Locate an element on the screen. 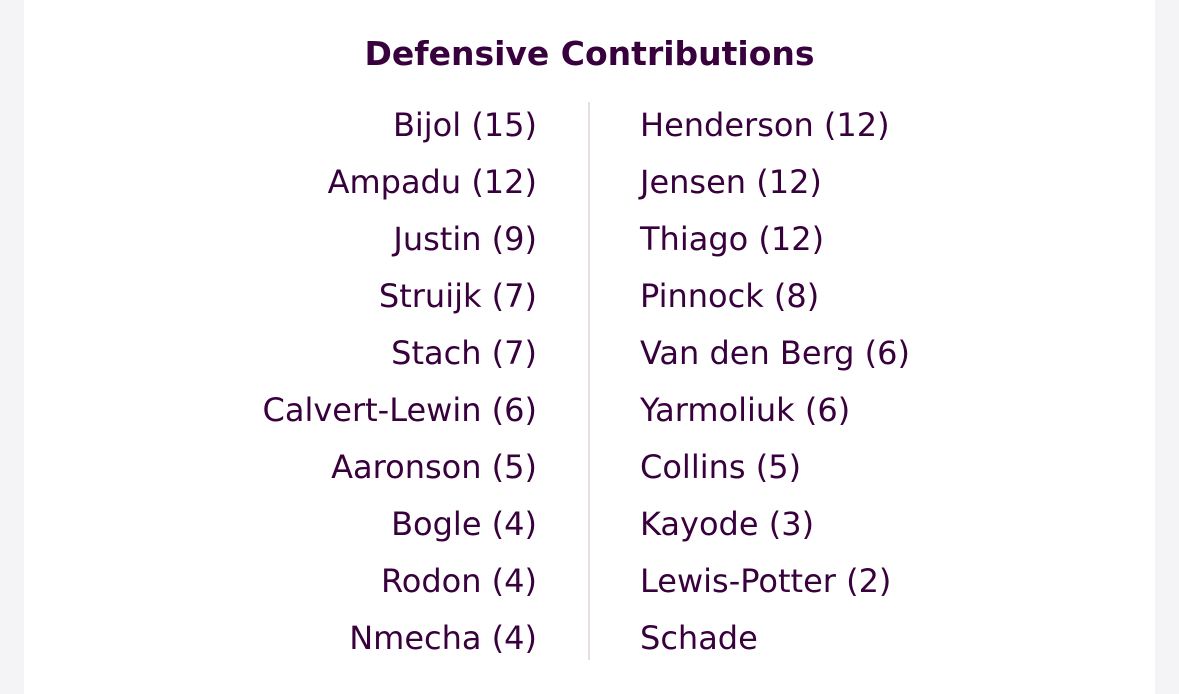 Image resolution: width=1179 pixels, height=694 pixels. right-player-entry: Jensen (12) is located at coordinates (731, 182).